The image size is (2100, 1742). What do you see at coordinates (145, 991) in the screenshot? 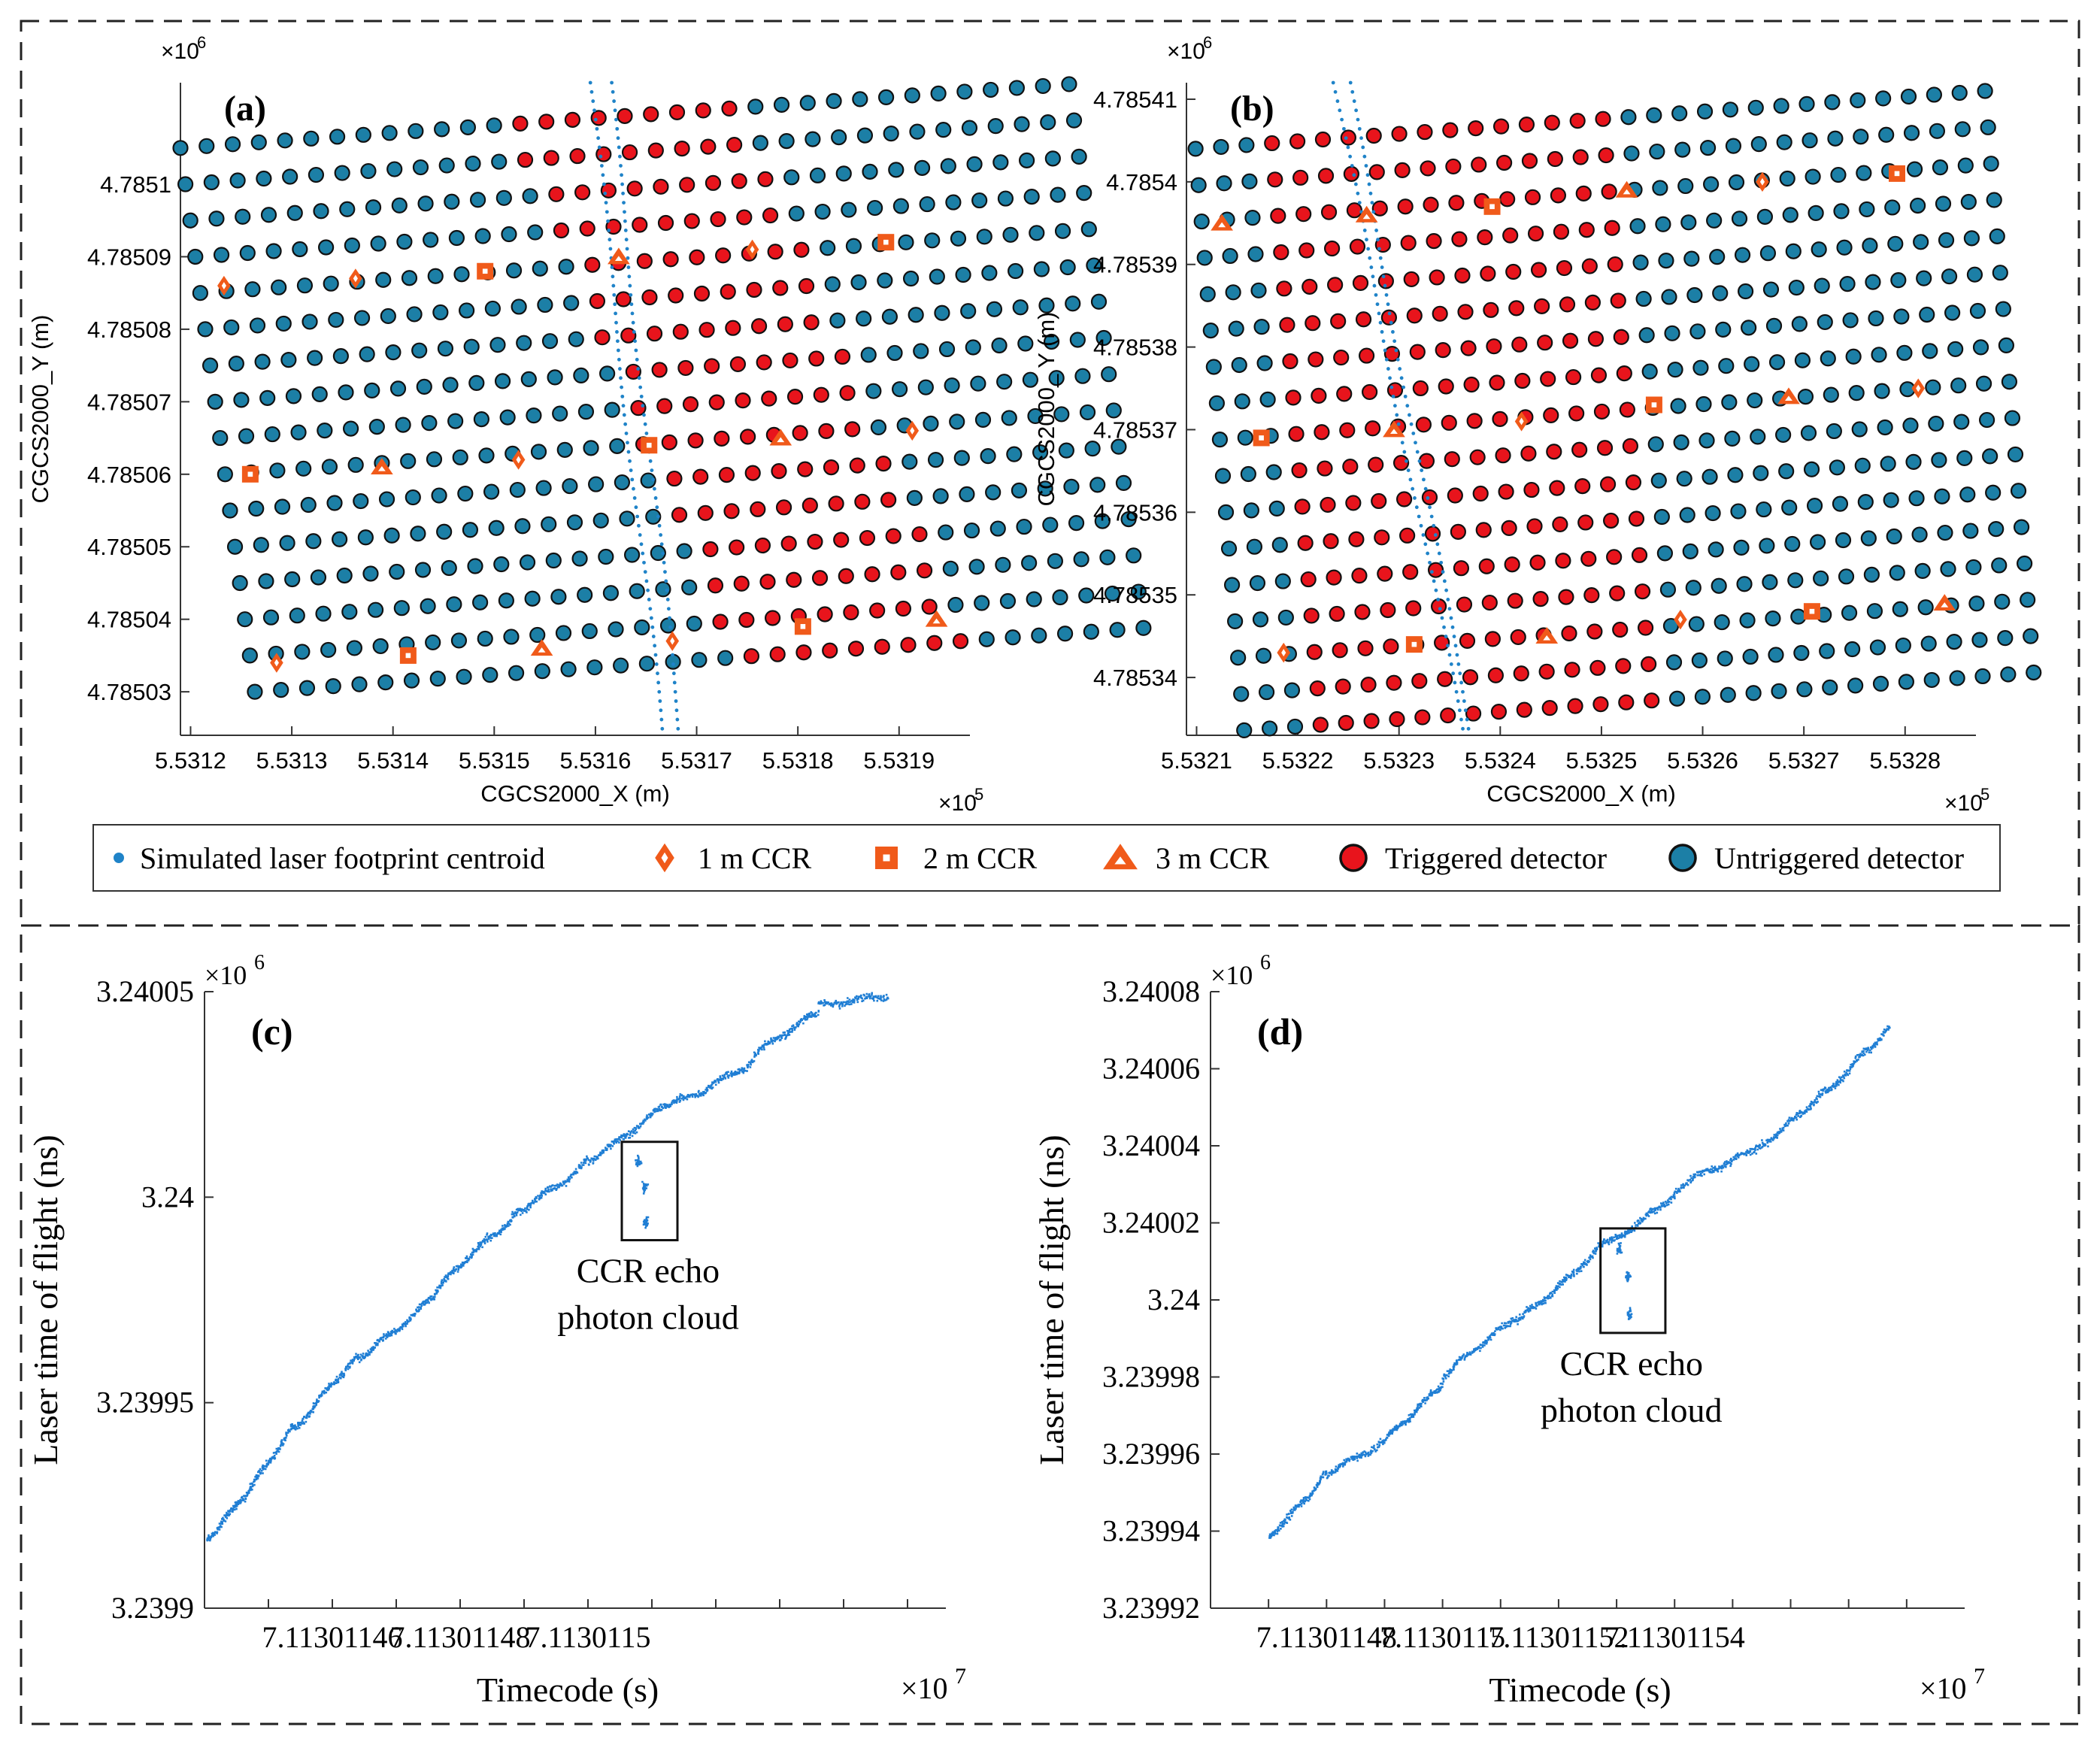
I see `y-tick-label: 3.24005` at bounding box center [145, 991].